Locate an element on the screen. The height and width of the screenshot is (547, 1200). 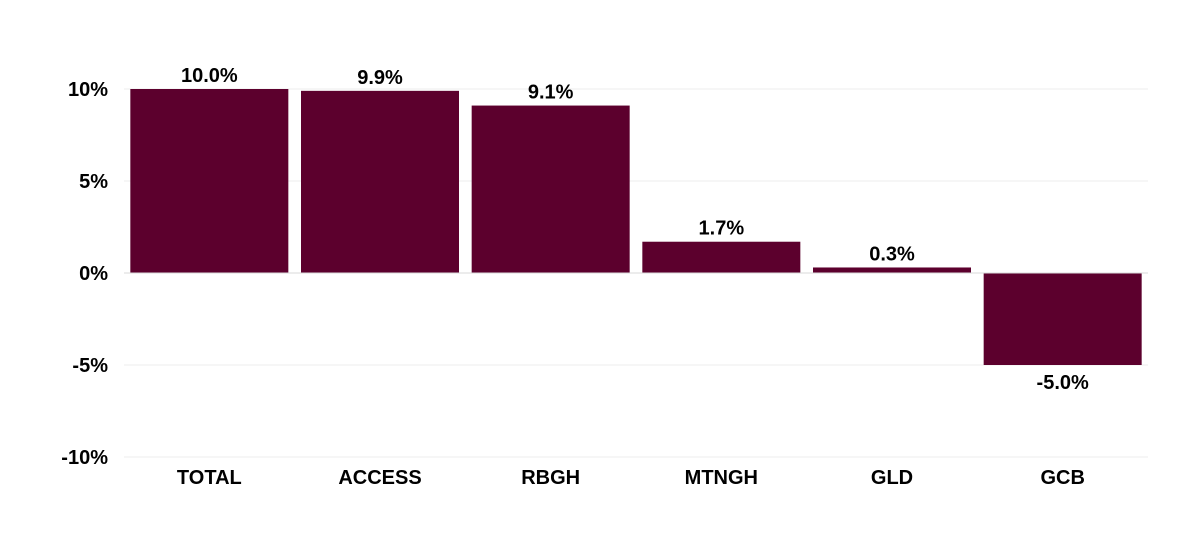
x-tick-label: ACCESS is located at coordinates (379, 478).